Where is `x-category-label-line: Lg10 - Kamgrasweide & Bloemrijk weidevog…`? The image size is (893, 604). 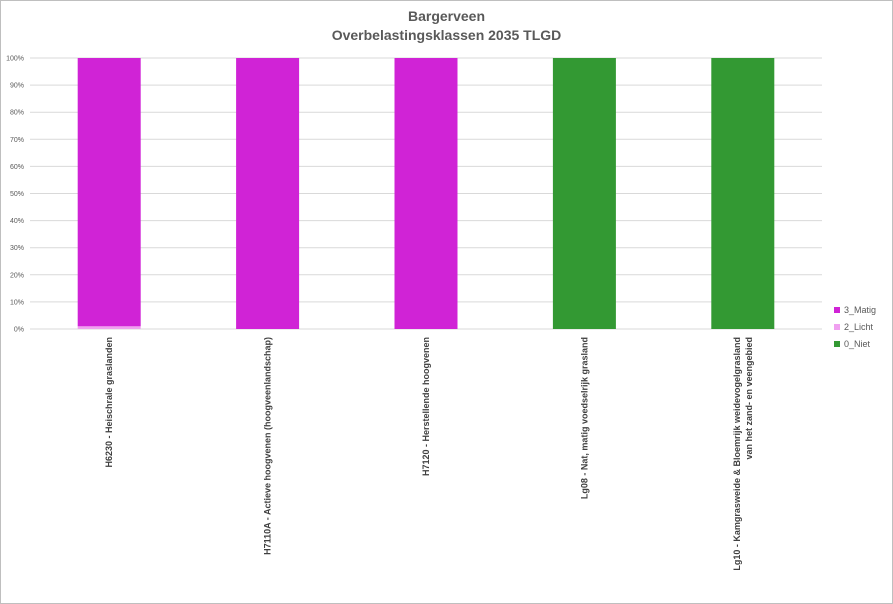 x-category-label-line: Lg10 - Kamgrasweide & Bloemrijk weidevog… is located at coordinates (737, 454).